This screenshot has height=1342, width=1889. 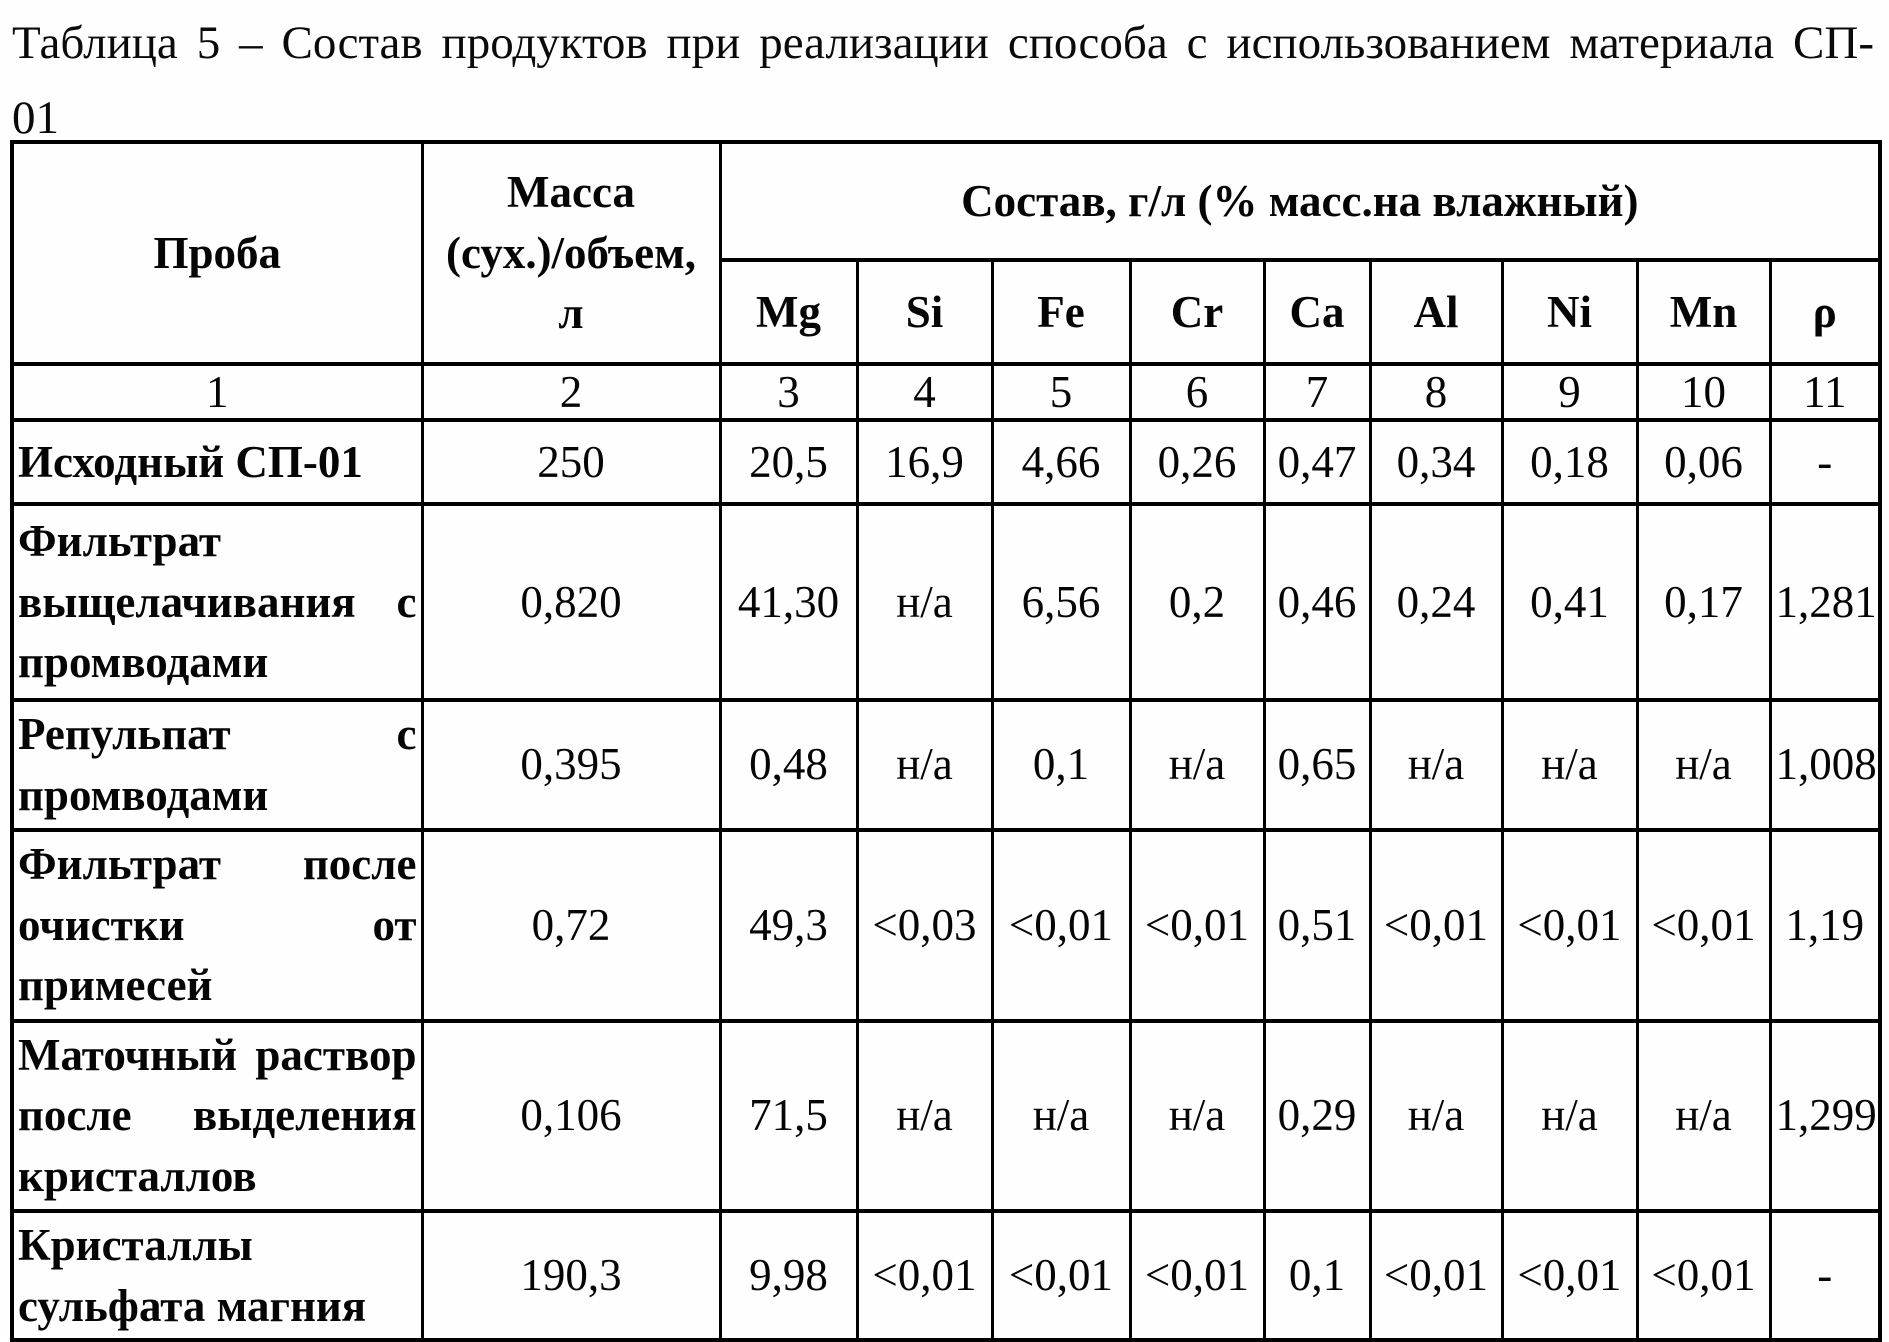 I want to click on value-cell: 1,281, so click(x=1825, y=602).